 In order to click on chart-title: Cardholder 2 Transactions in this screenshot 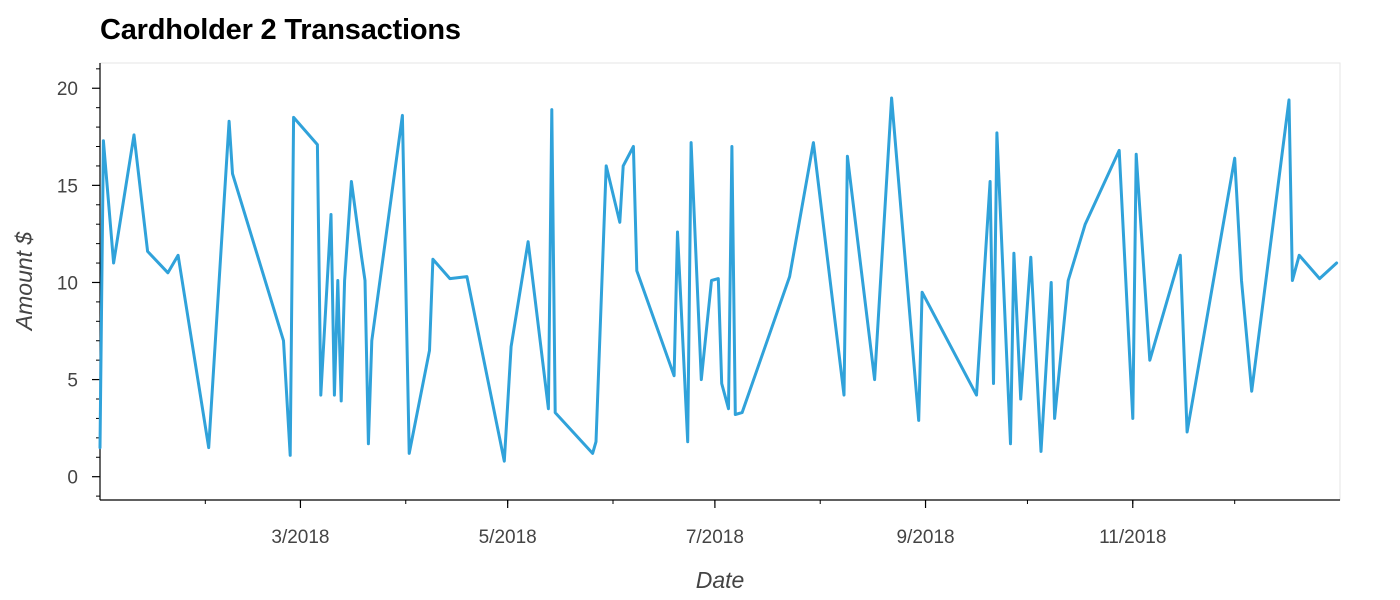, I will do `click(280, 30)`.